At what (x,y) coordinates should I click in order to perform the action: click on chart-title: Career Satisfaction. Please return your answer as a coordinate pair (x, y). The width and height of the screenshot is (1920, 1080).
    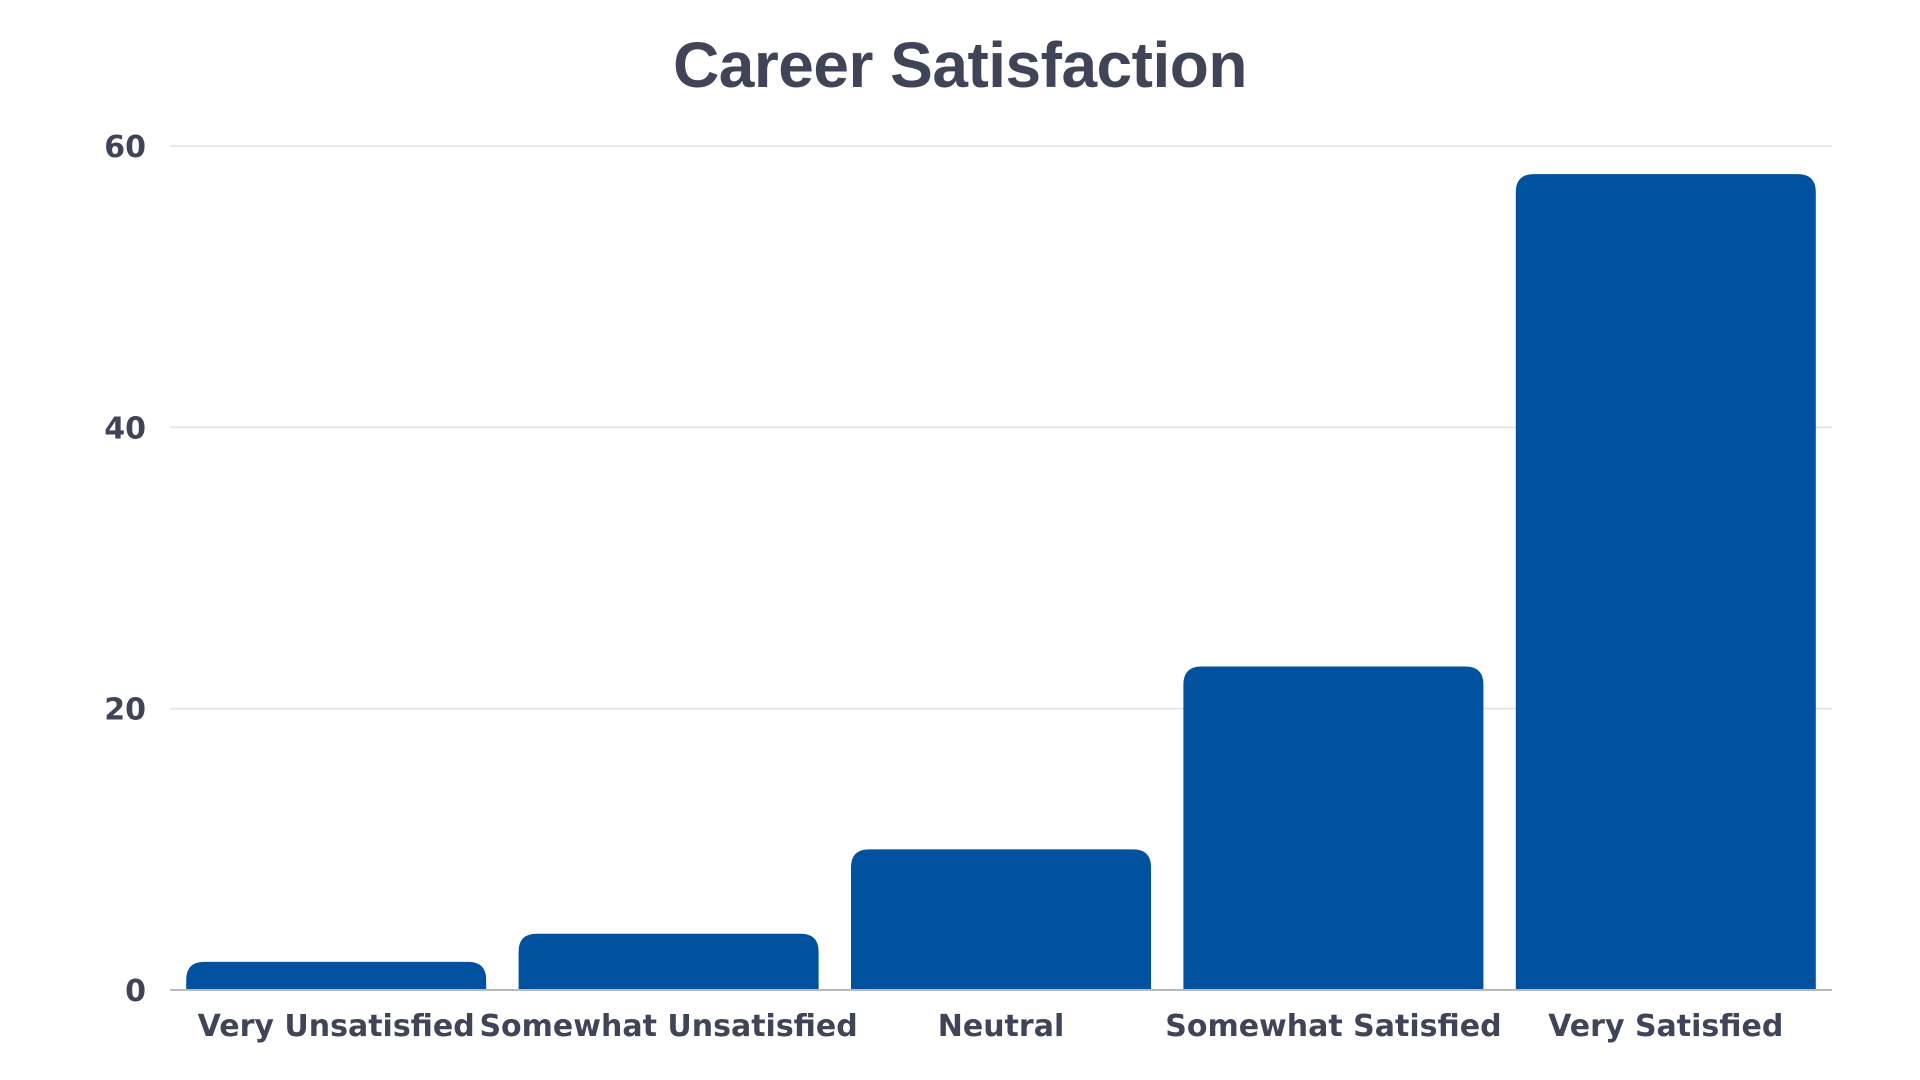
    Looking at the image, I should click on (960, 65).